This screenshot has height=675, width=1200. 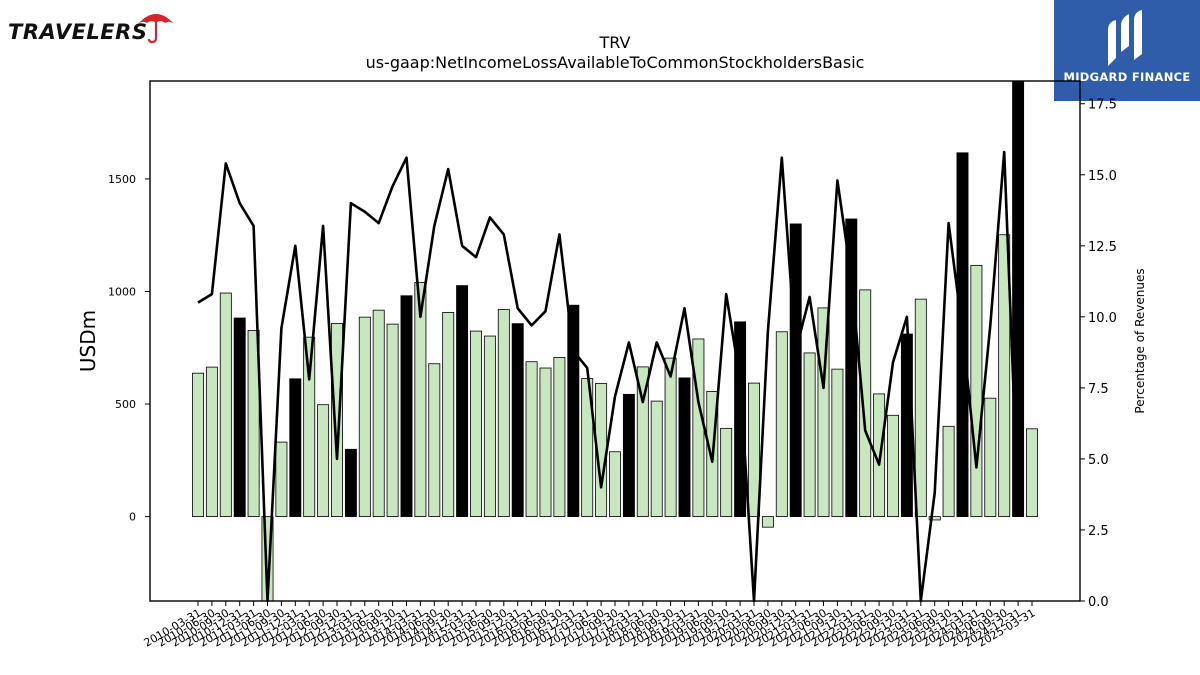 I want to click on y-tick-label: 1000, so click(x=122, y=291).